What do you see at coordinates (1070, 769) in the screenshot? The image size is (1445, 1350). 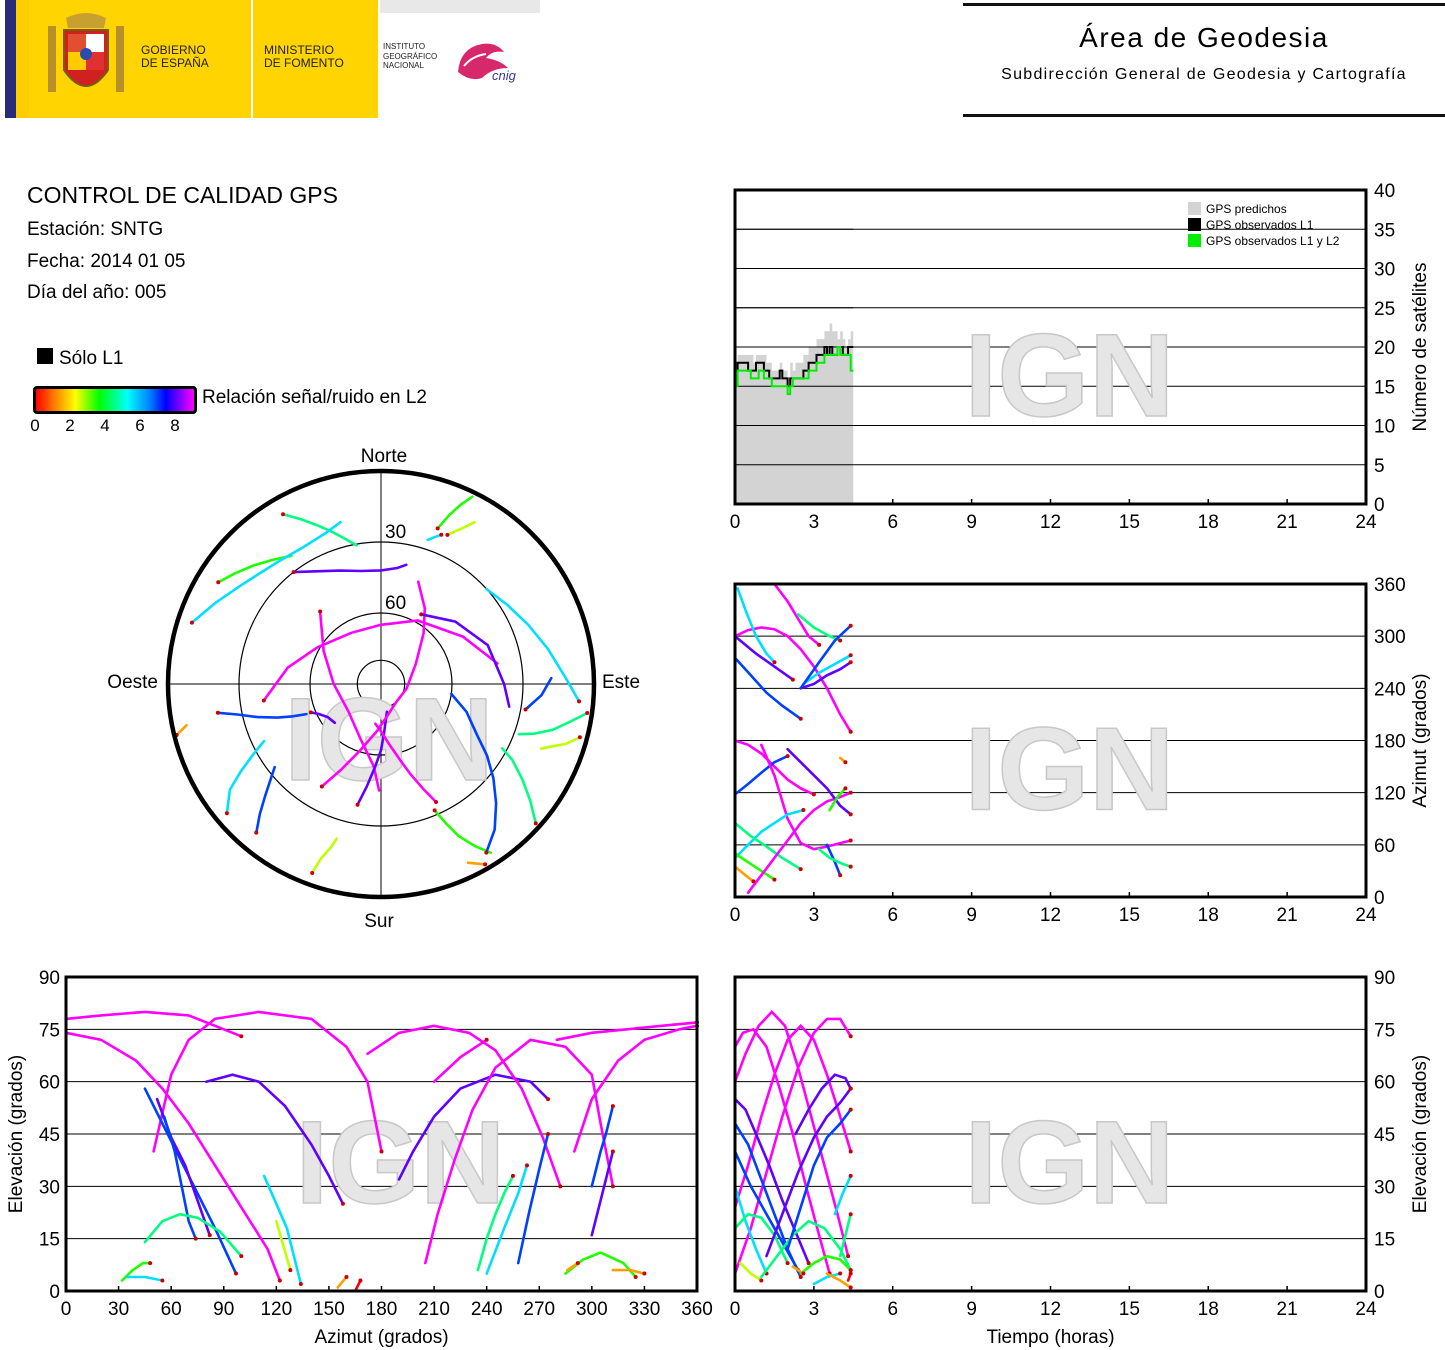 I see `azimuth-vs-time-watermark: IGN` at bounding box center [1070, 769].